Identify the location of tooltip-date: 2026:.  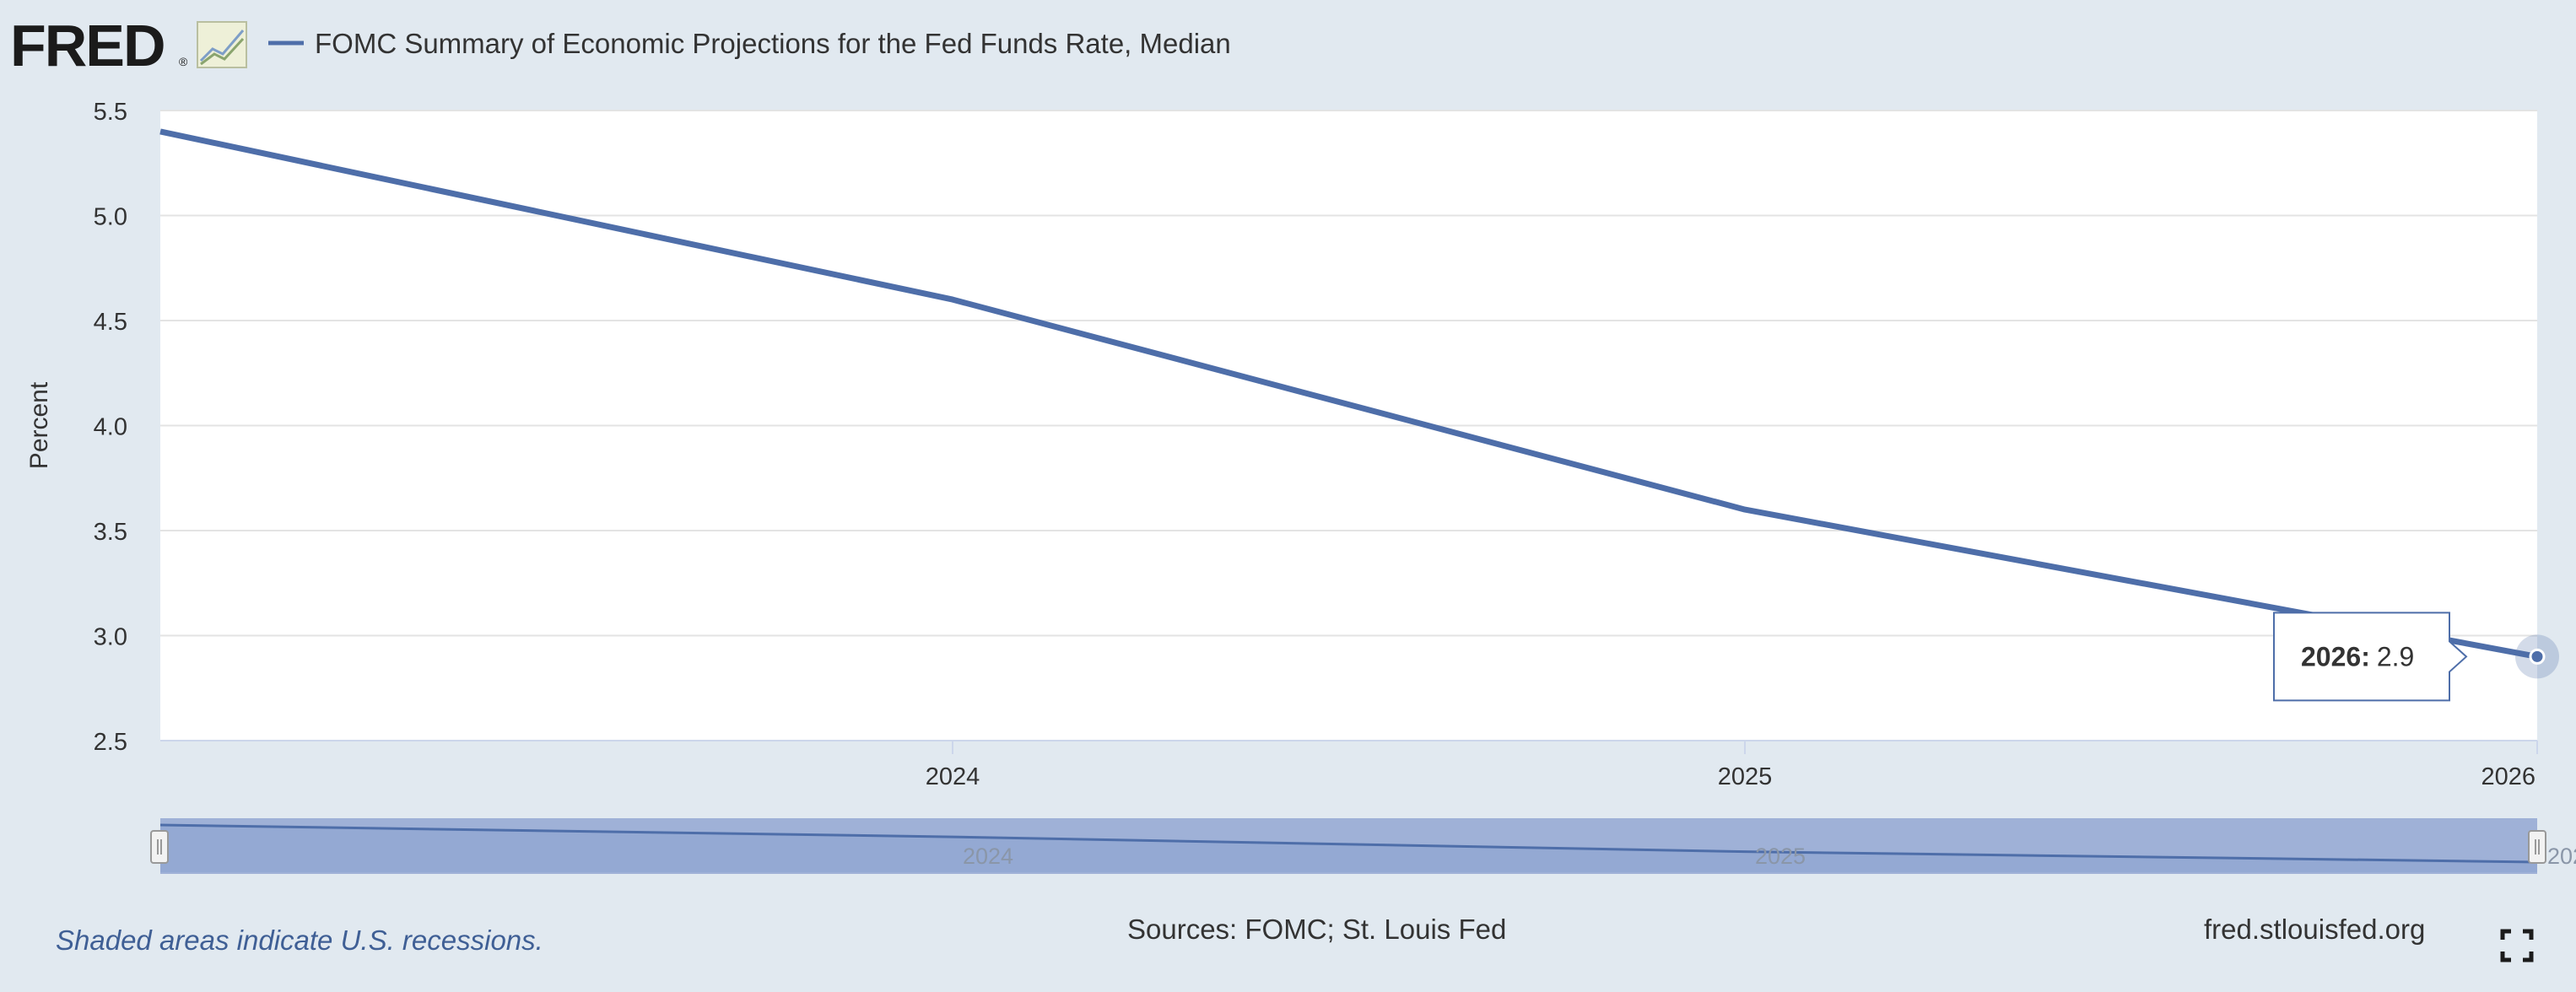
(2335, 656).